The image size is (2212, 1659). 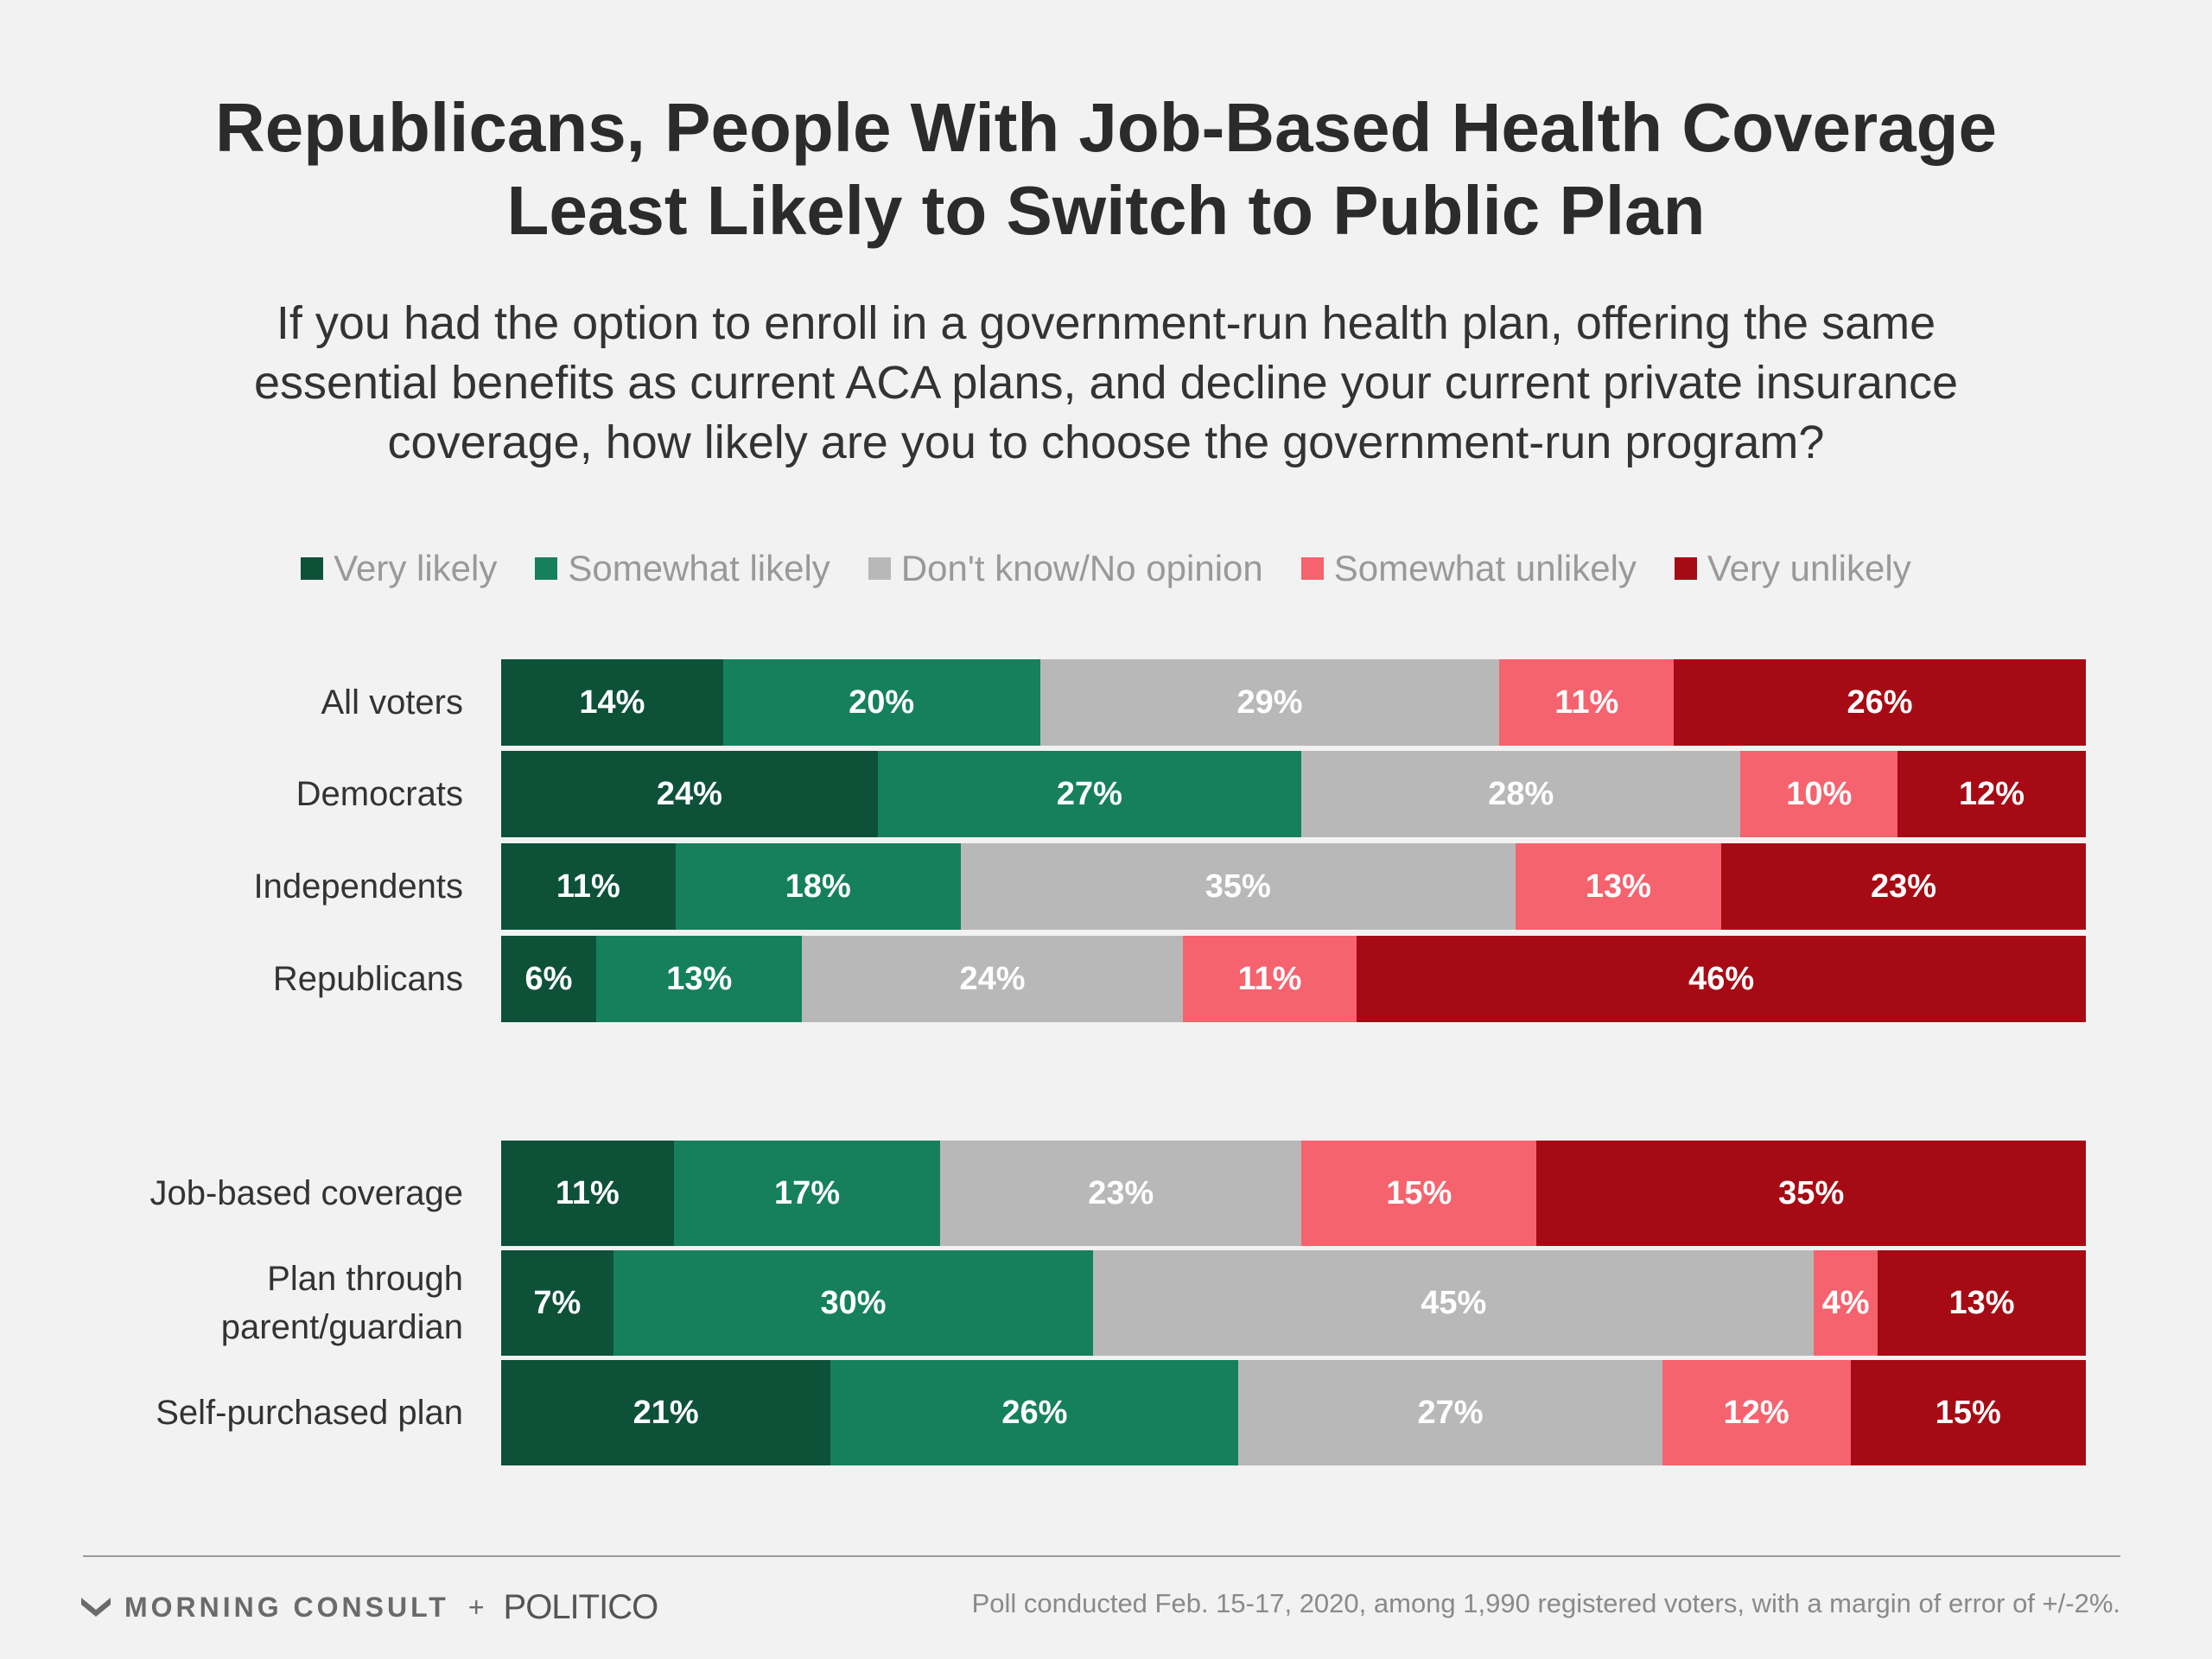 I want to click on footer-logos: MORNING CONSULT + POLITICO, so click(x=368, y=1607).